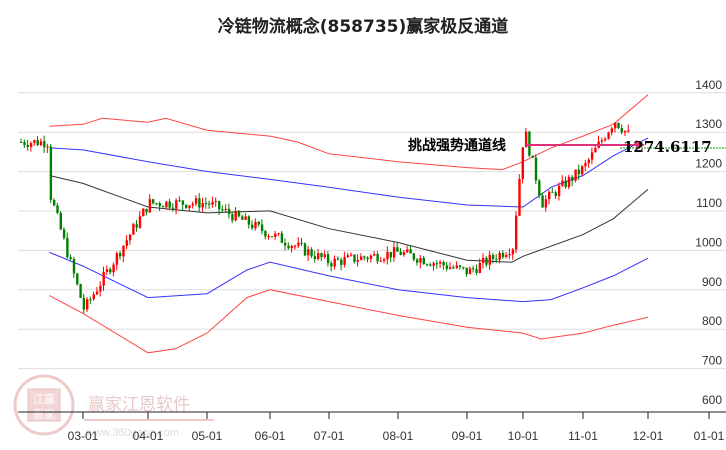 The height and width of the screenshot is (450, 726). Describe the element at coordinates (667, 147) in the screenshot. I see `annotation-value: 1274.6117` at that location.